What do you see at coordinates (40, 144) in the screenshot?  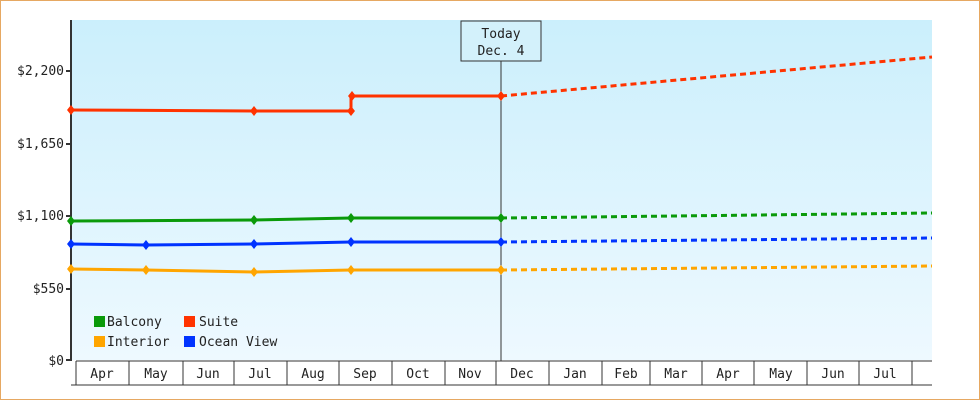 I see `y-tick-label: $1,650` at bounding box center [40, 144].